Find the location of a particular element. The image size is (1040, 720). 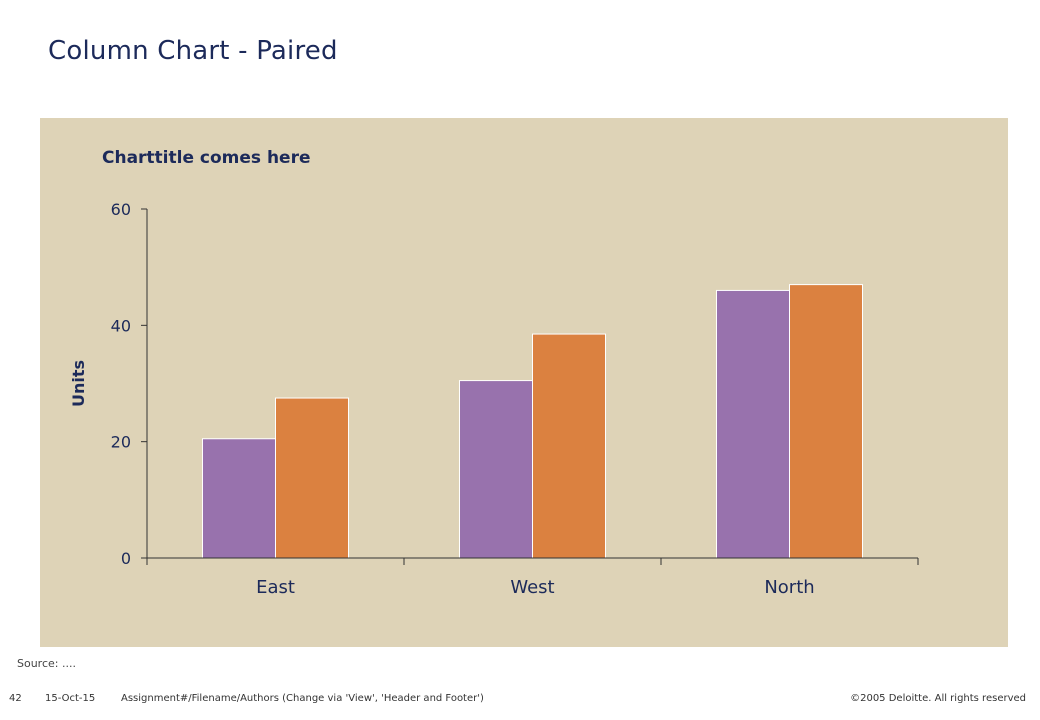

y-axis-label: Units is located at coordinates (78, 383).